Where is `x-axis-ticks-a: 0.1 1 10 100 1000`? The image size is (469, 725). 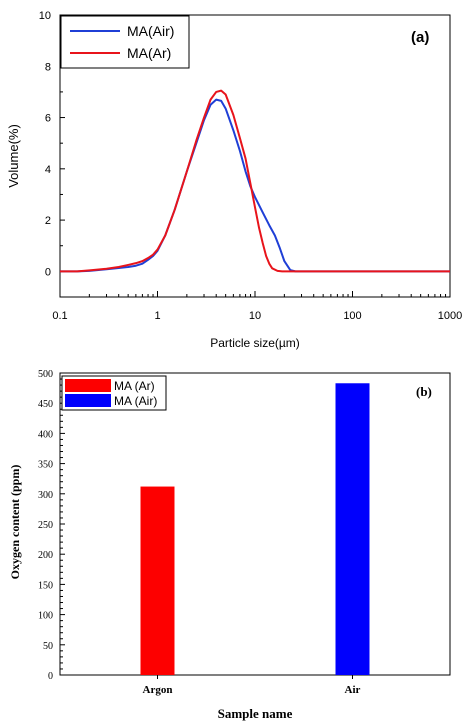 x-axis-ticks-a: 0.1 1 10 100 1000 is located at coordinates (257, 306).